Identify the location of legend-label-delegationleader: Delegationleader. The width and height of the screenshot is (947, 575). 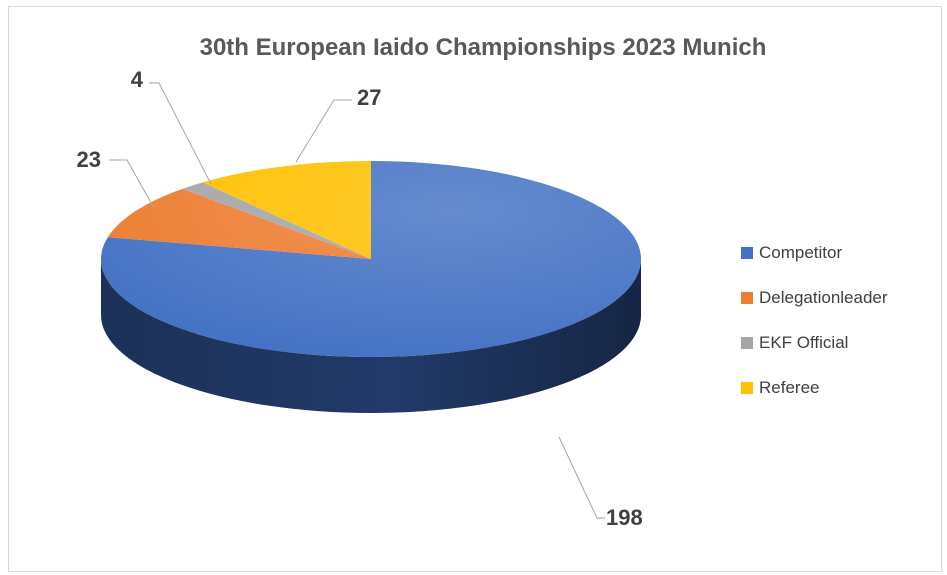
(823, 297).